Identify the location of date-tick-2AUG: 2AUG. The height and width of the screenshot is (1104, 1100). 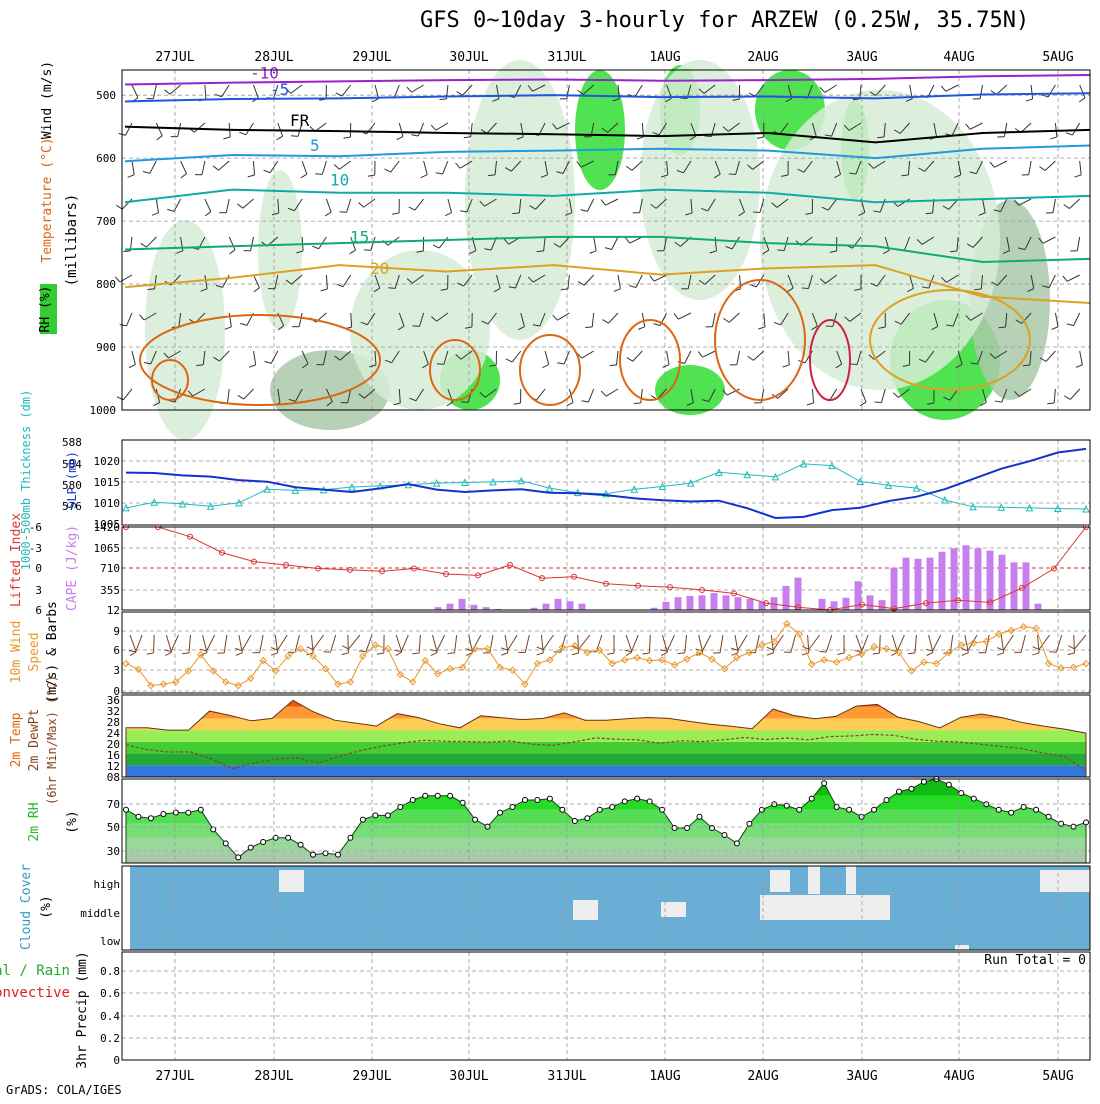
(762, 1076).